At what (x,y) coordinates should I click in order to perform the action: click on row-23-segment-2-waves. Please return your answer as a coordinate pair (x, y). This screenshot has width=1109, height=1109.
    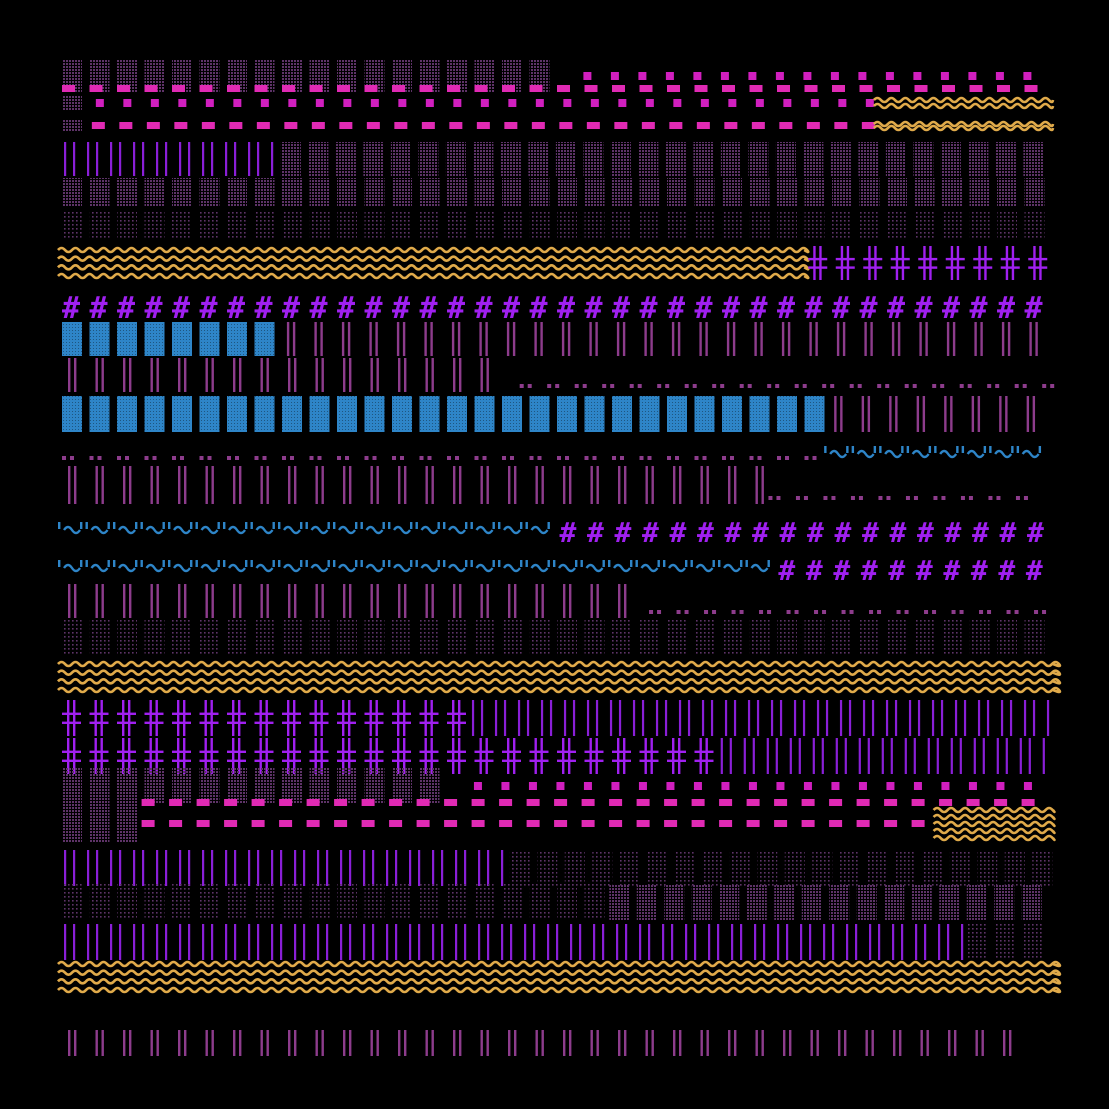
    Looking at the image, I should click on (994, 824).